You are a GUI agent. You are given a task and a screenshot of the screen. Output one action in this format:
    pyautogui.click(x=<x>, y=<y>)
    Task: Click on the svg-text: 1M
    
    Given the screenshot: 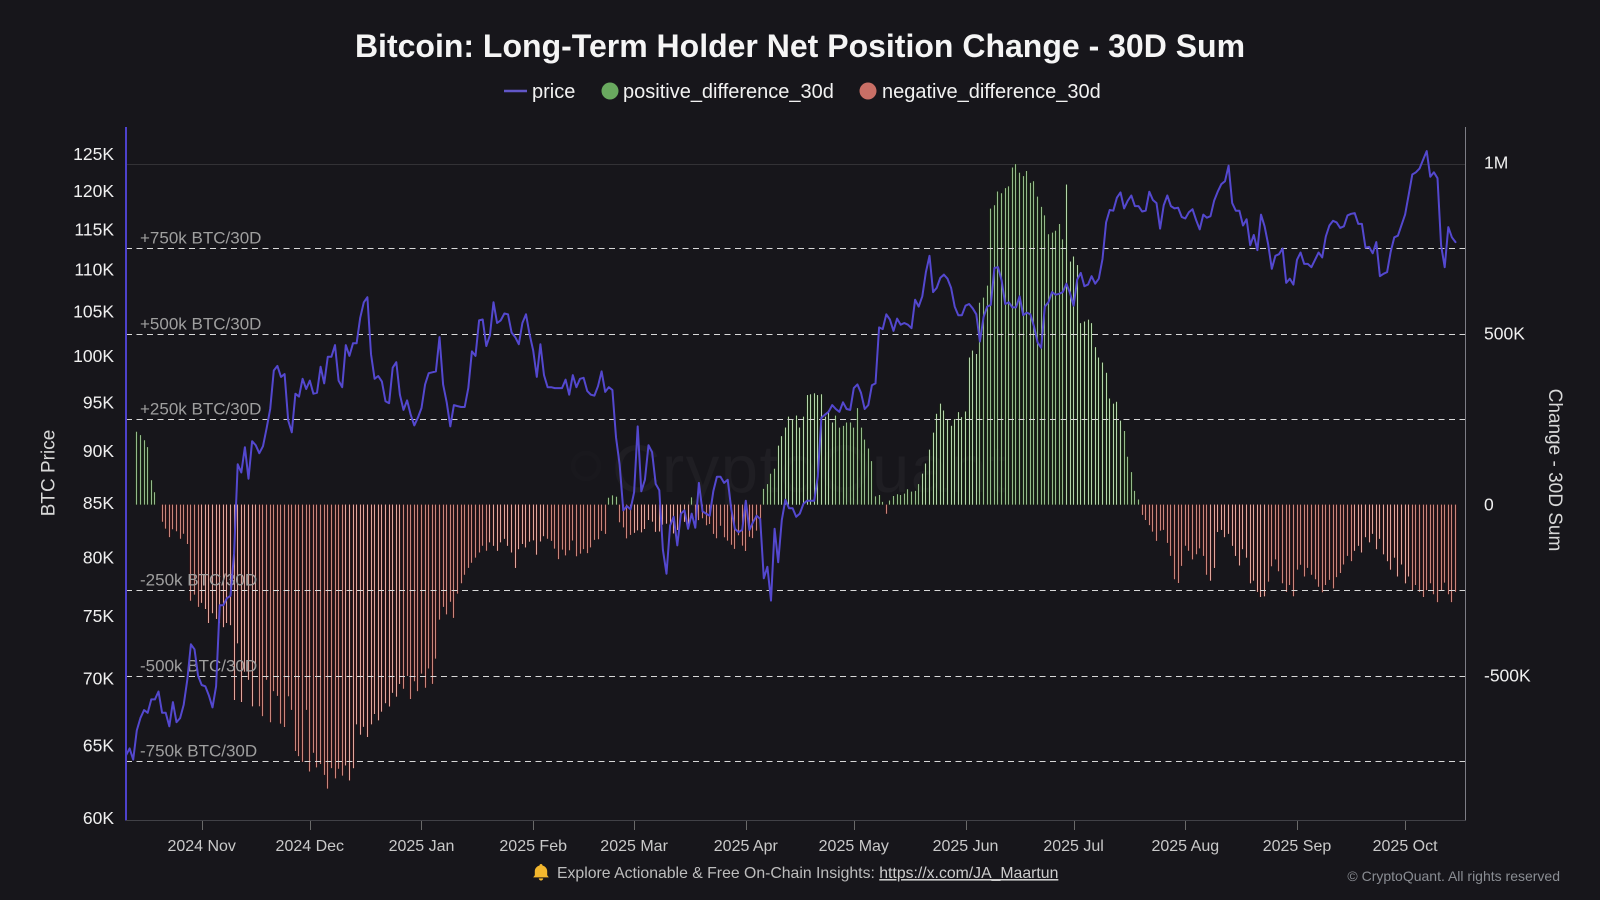 What is the action you would take?
    pyautogui.click(x=1496, y=162)
    